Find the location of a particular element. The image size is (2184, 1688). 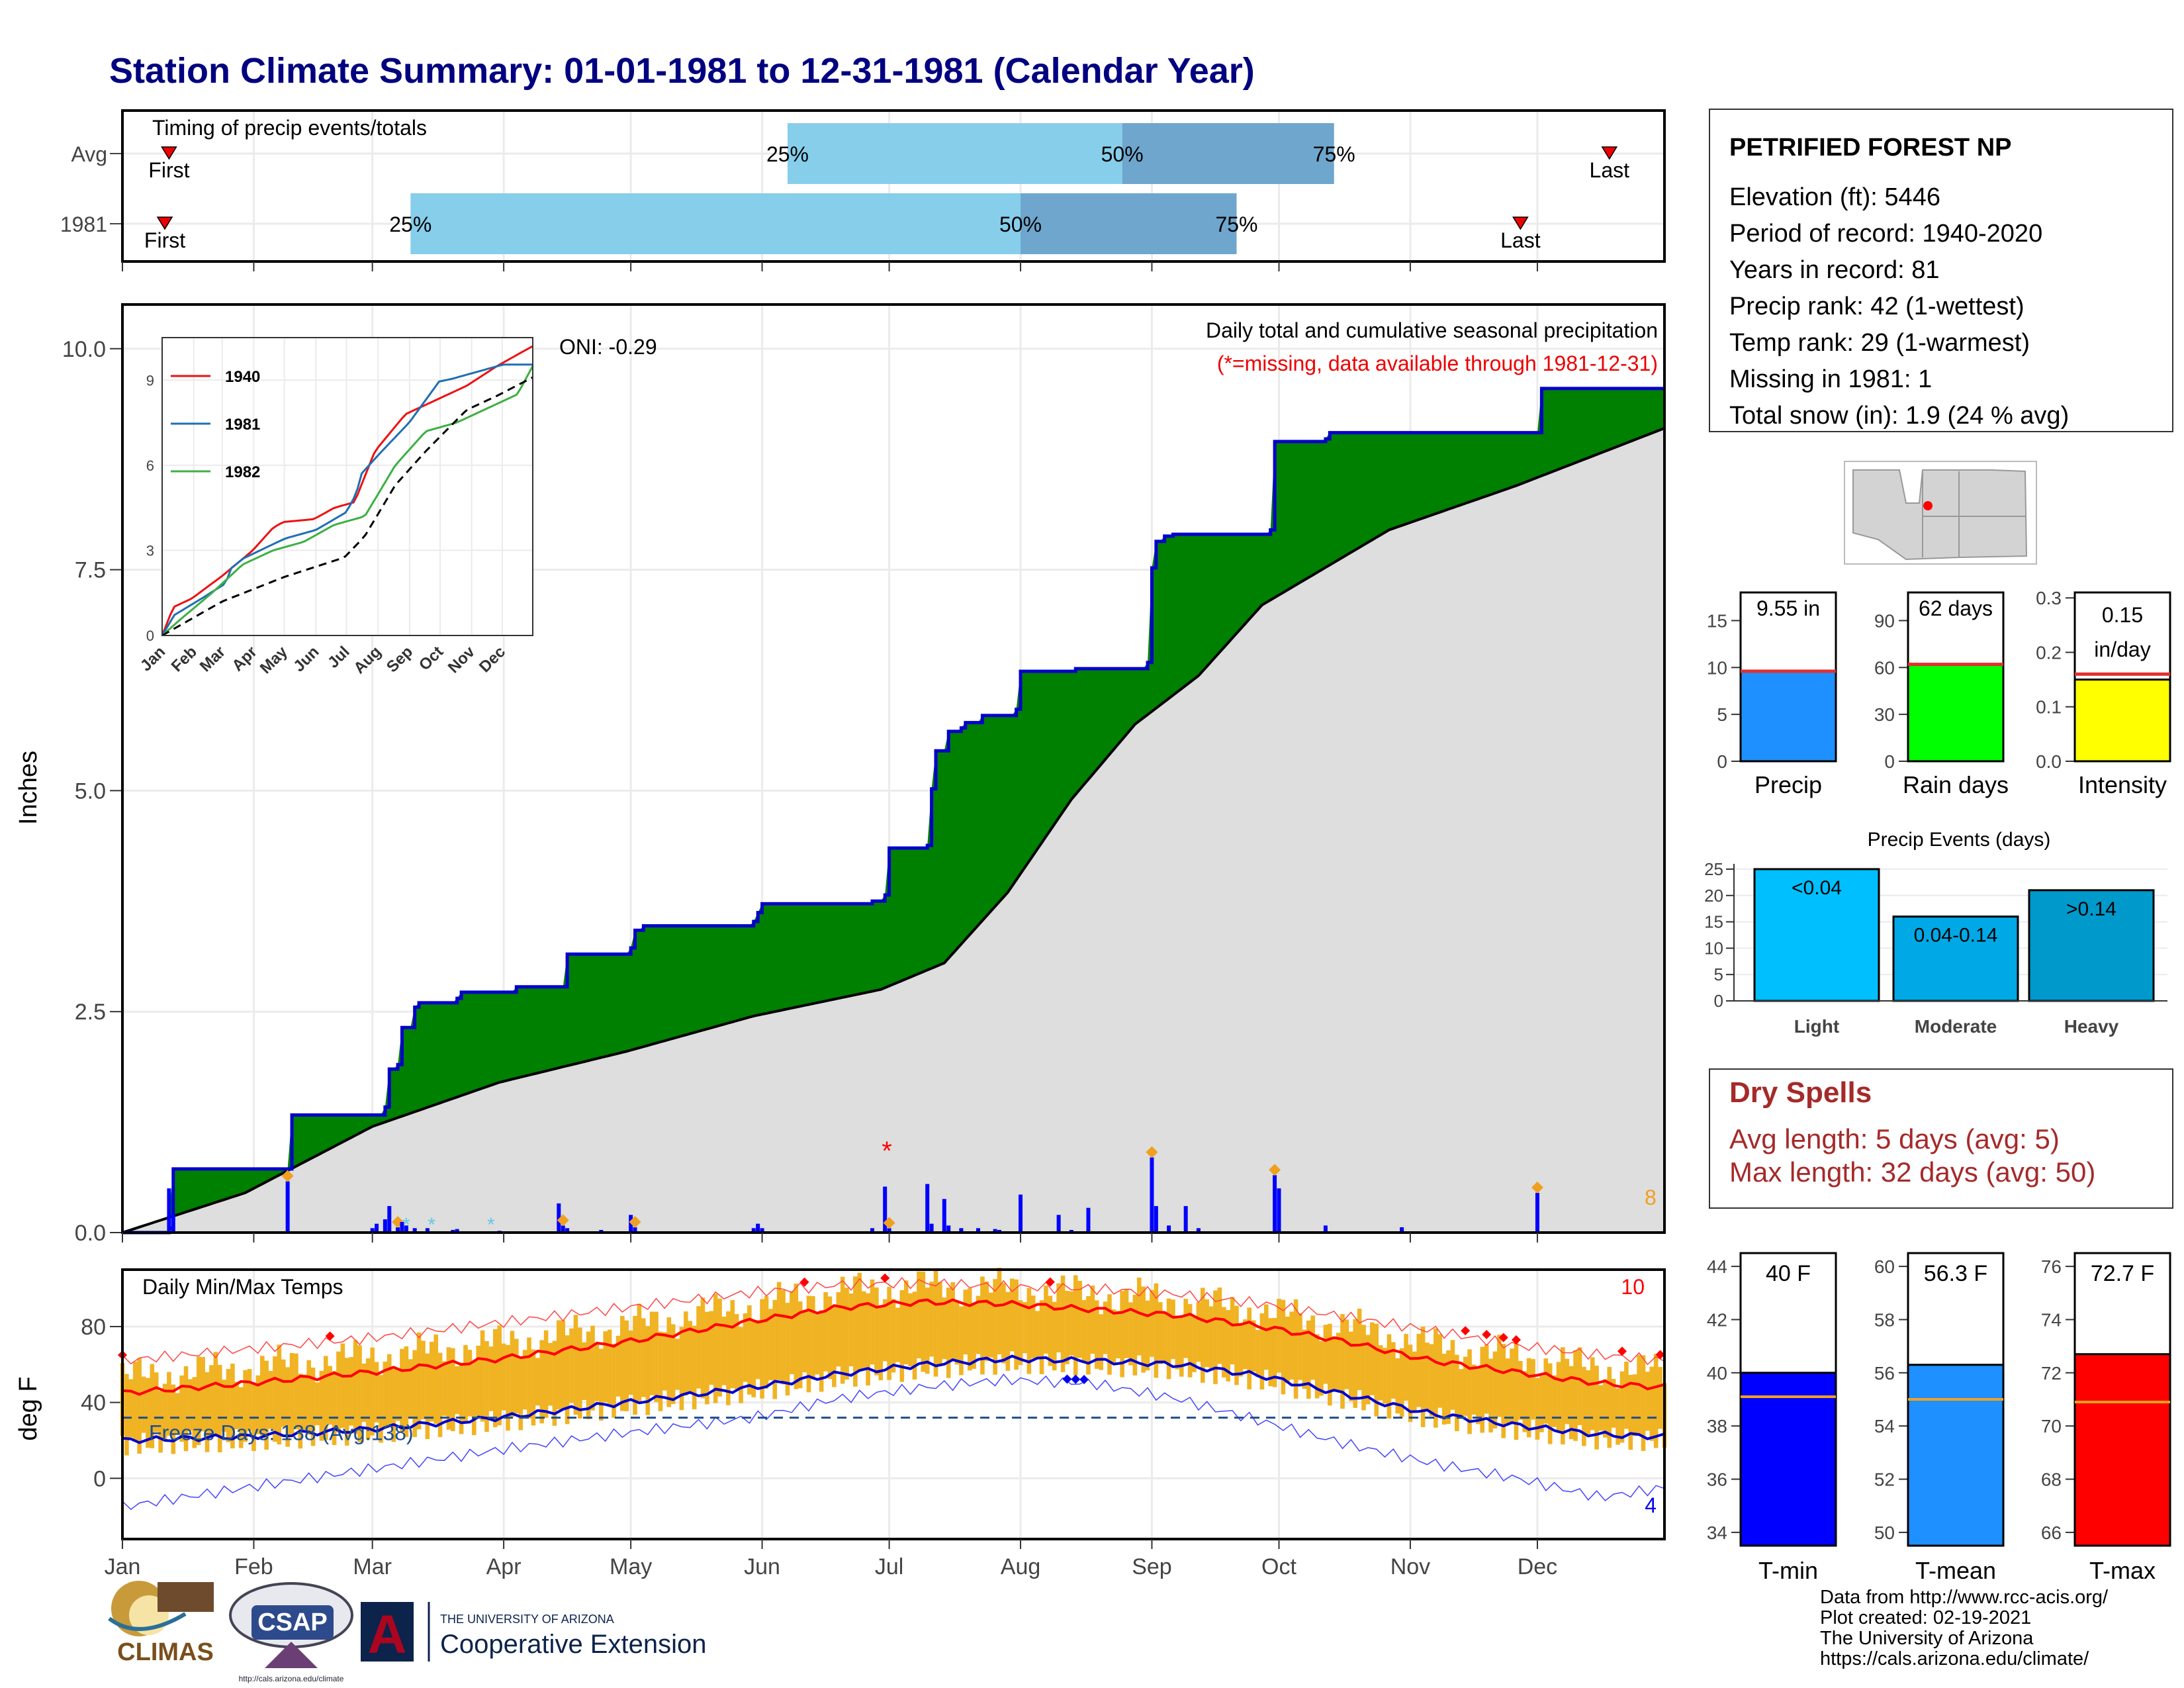

month-label: Mar is located at coordinates (372, 1566).